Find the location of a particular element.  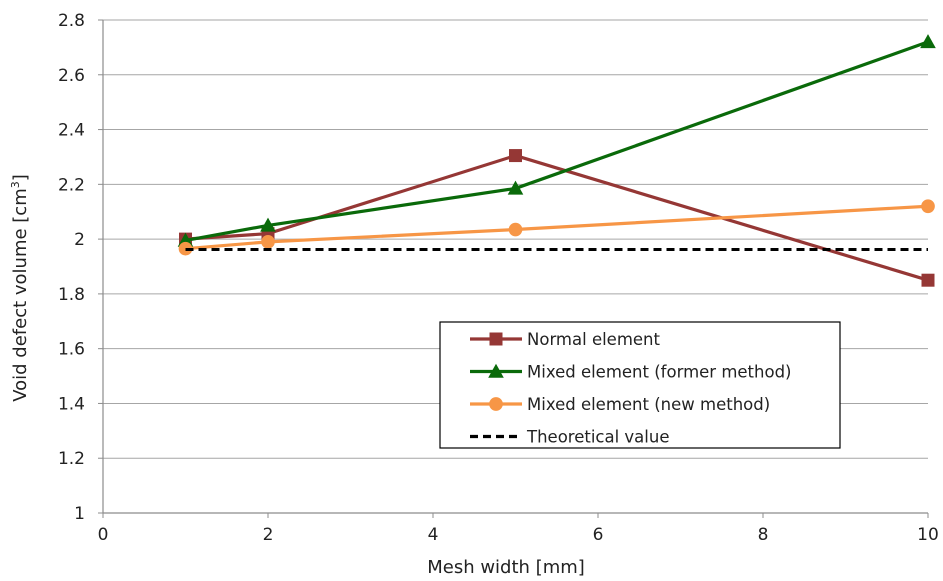

x-tick-label: 0 is located at coordinates (103, 535).